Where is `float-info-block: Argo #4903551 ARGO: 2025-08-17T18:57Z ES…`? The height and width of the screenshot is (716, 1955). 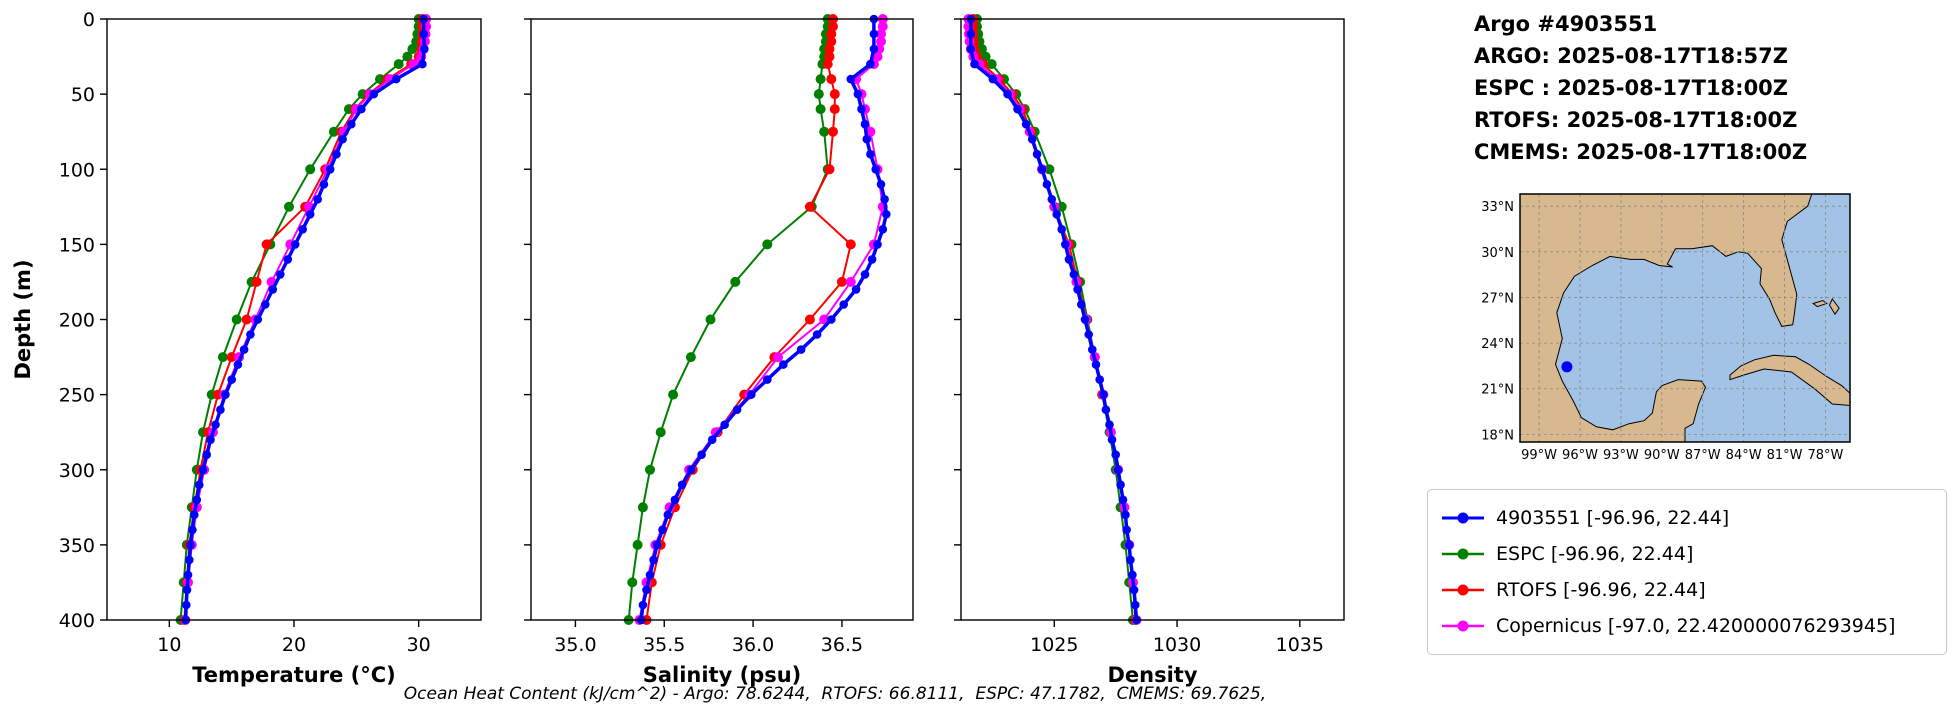 float-info-block: Argo #4903551 ARGO: 2025-08-17T18:57Z ES… is located at coordinates (1640, 88).